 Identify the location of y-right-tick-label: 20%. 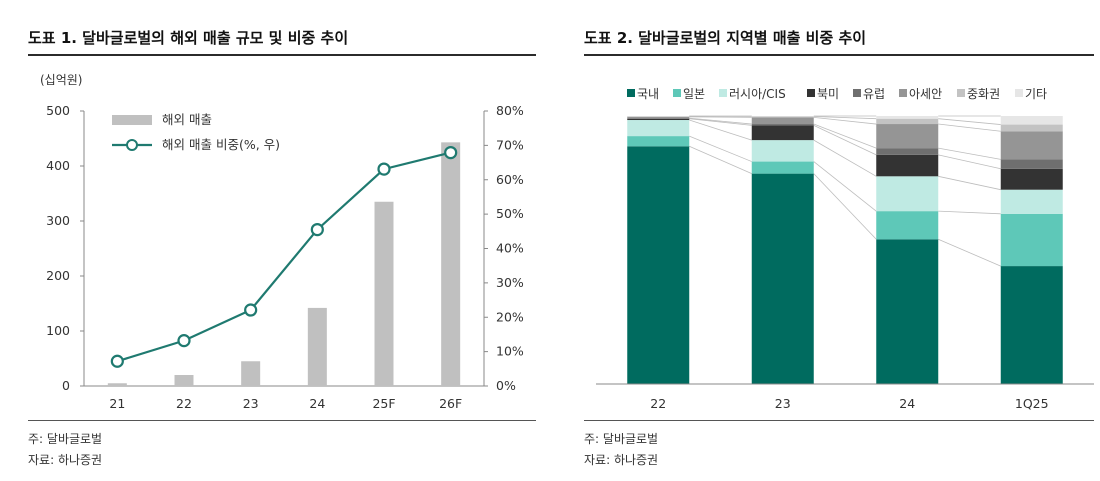
(510, 316).